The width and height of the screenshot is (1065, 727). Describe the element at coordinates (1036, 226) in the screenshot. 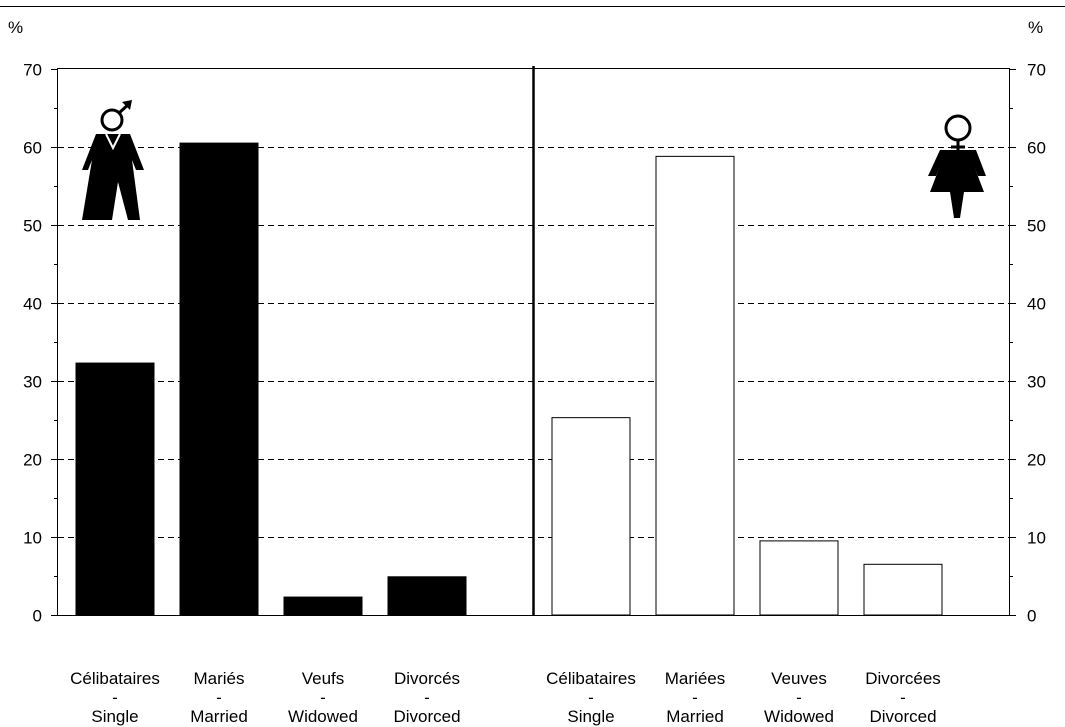

I see `y-tick-label-right: 50` at that location.